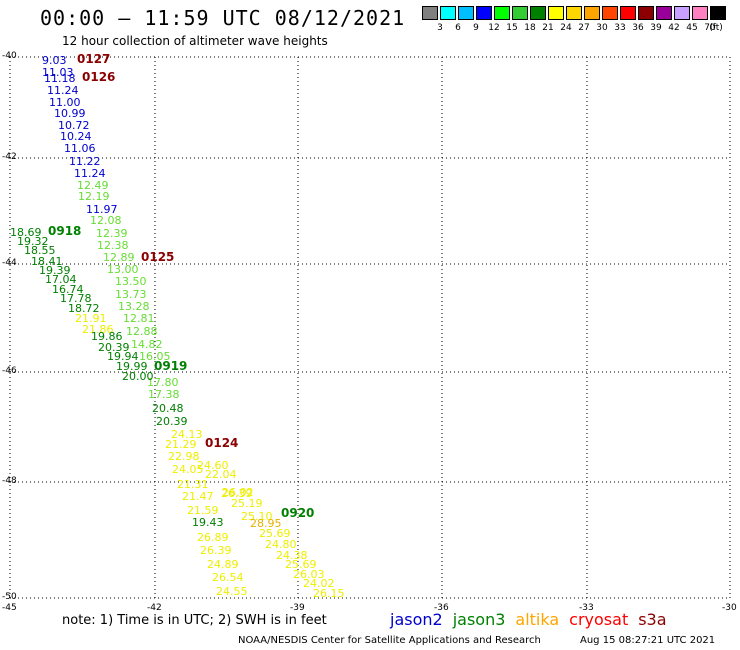 This screenshot has width=740, height=650. What do you see at coordinates (9, 157) in the screenshot?
I see `latitude-label: -42` at bounding box center [9, 157].